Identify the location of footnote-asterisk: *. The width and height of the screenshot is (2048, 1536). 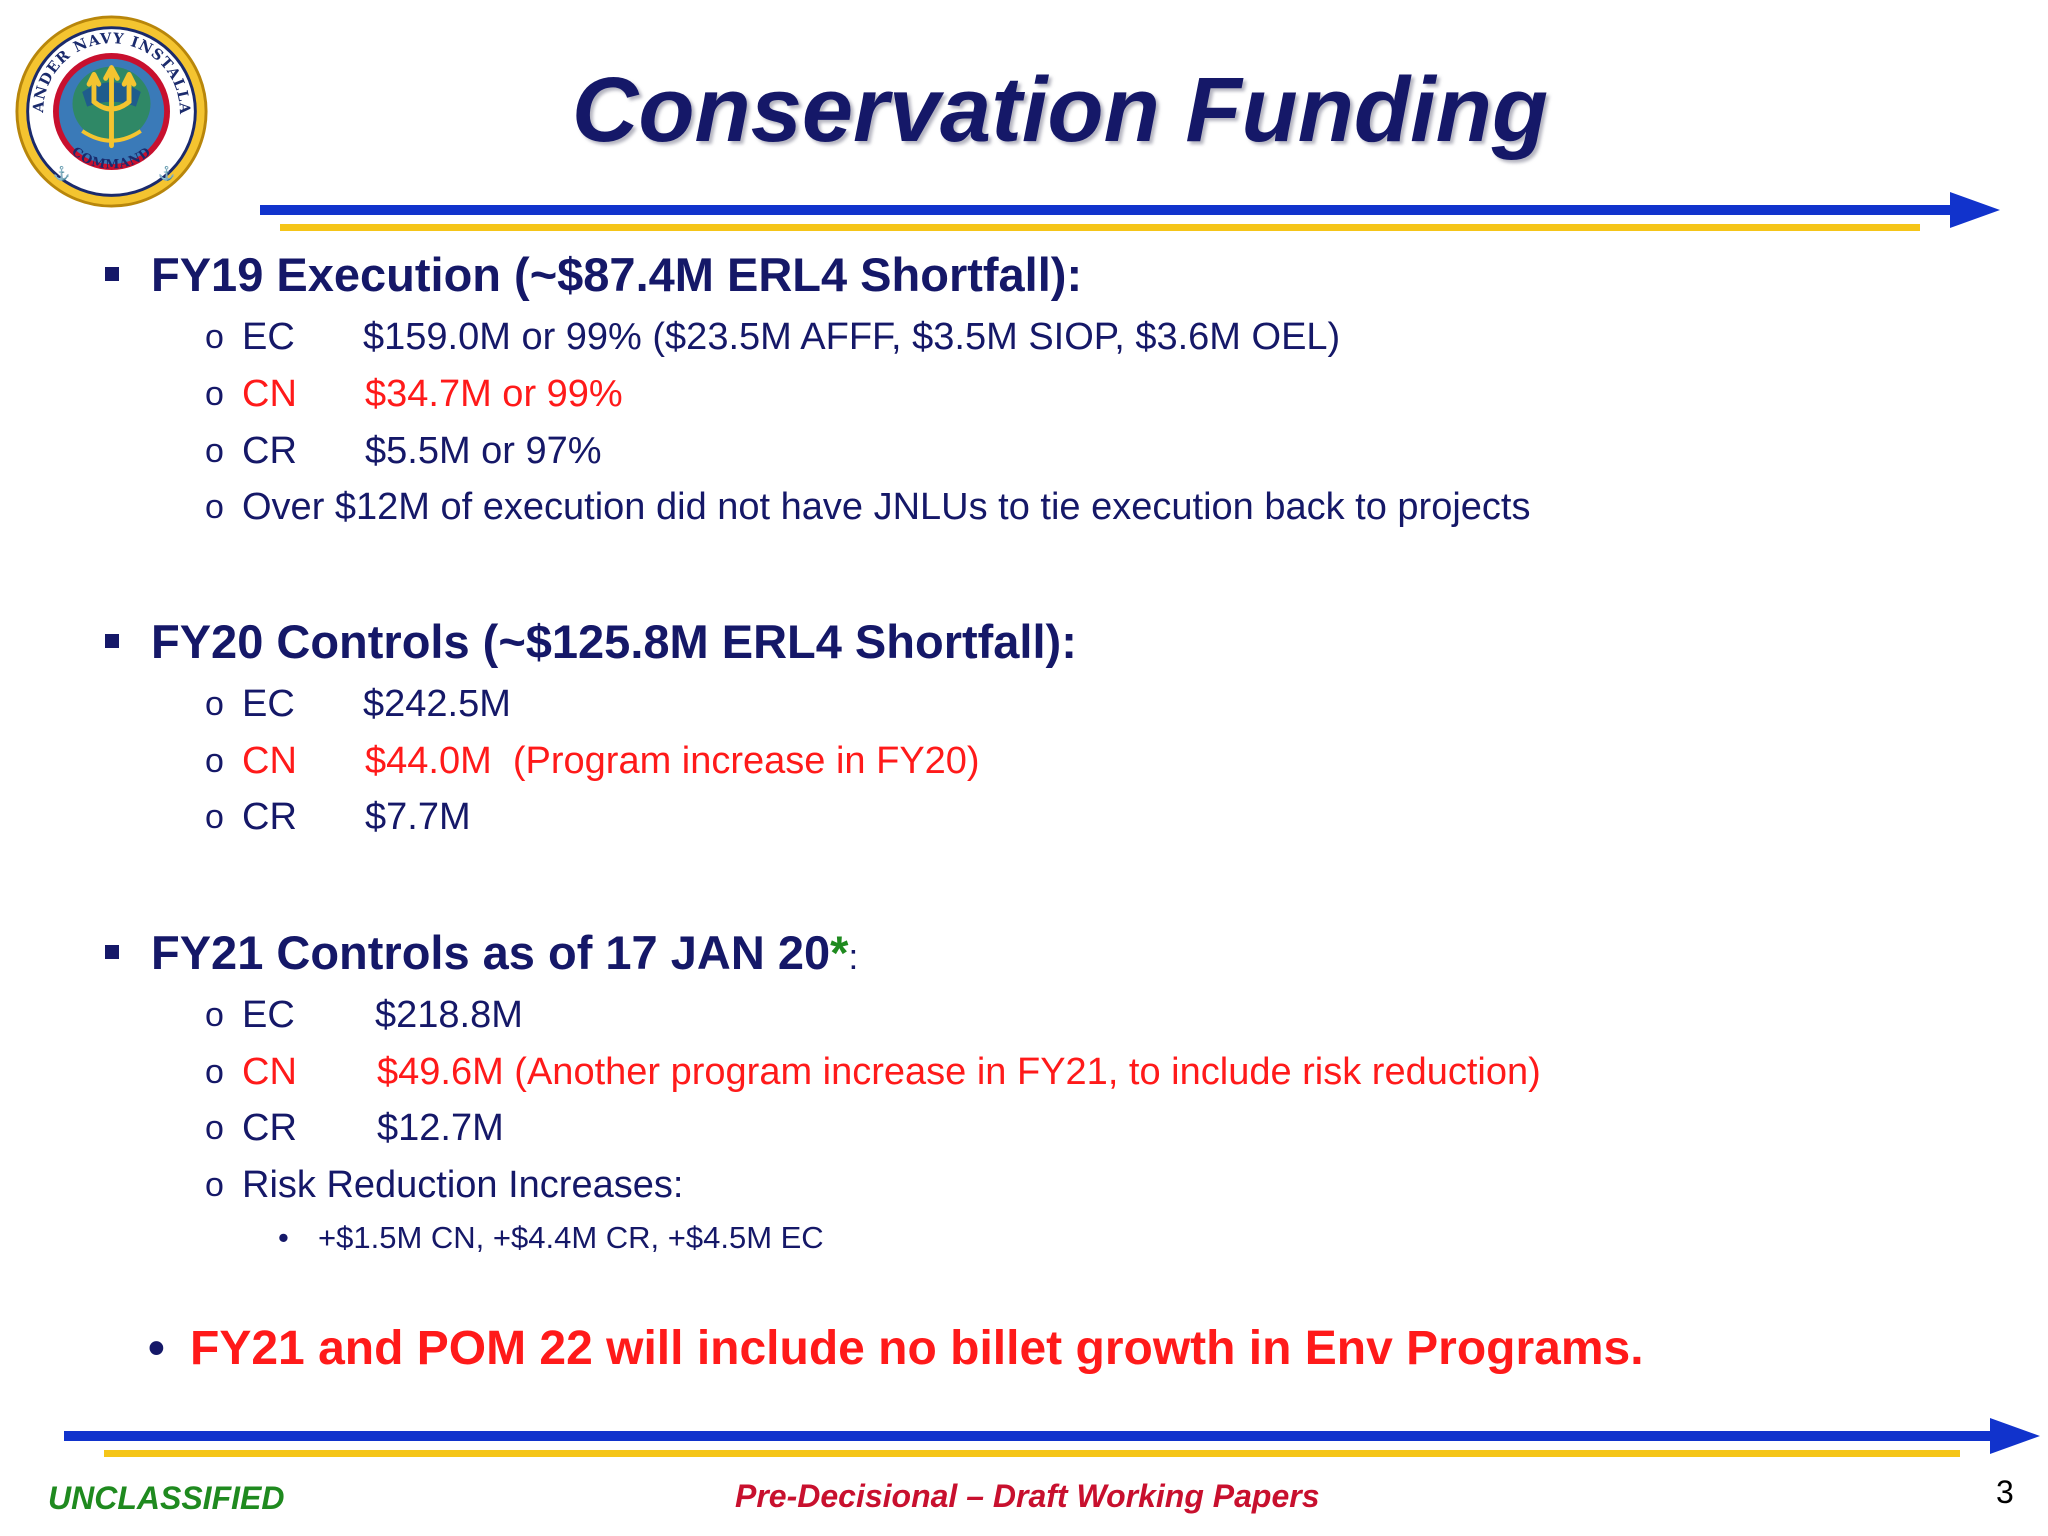
(839, 952).